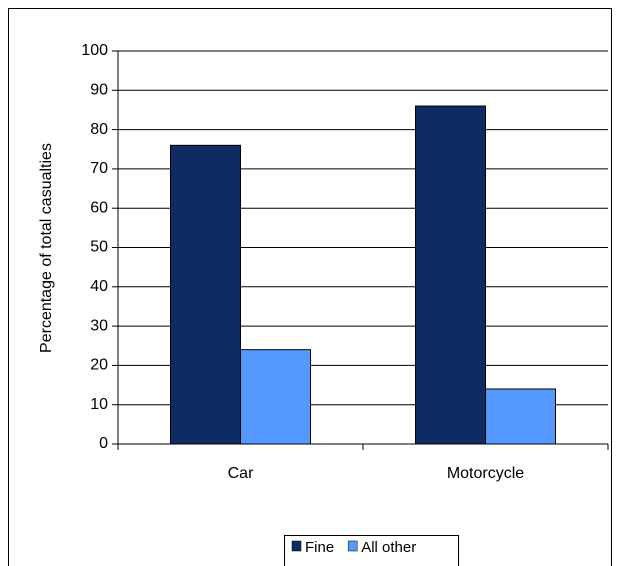 The image size is (620, 566). What do you see at coordinates (46, 248) in the screenshot?
I see `y-axis-label: Percentage of total casualties` at bounding box center [46, 248].